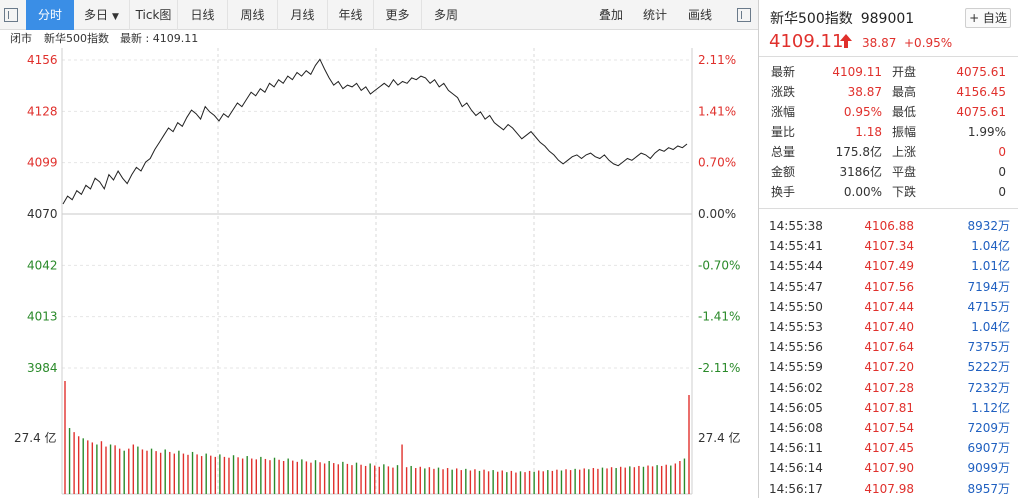 This screenshot has height=498, width=1018. Describe the element at coordinates (862, 192) in the screenshot. I see `stat-value: 0.00%` at that location.